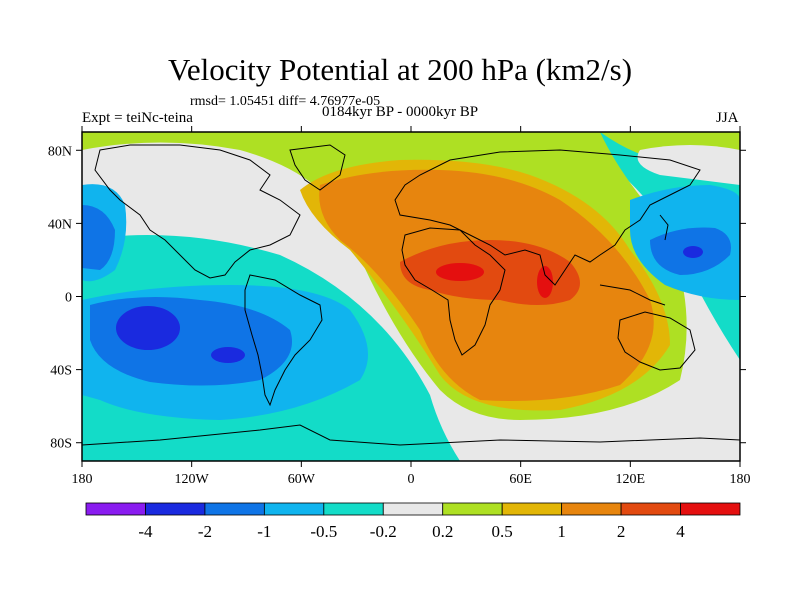 The height and width of the screenshot is (600, 800). I want to click on y-tick-label: 40S, so click(61, 371).